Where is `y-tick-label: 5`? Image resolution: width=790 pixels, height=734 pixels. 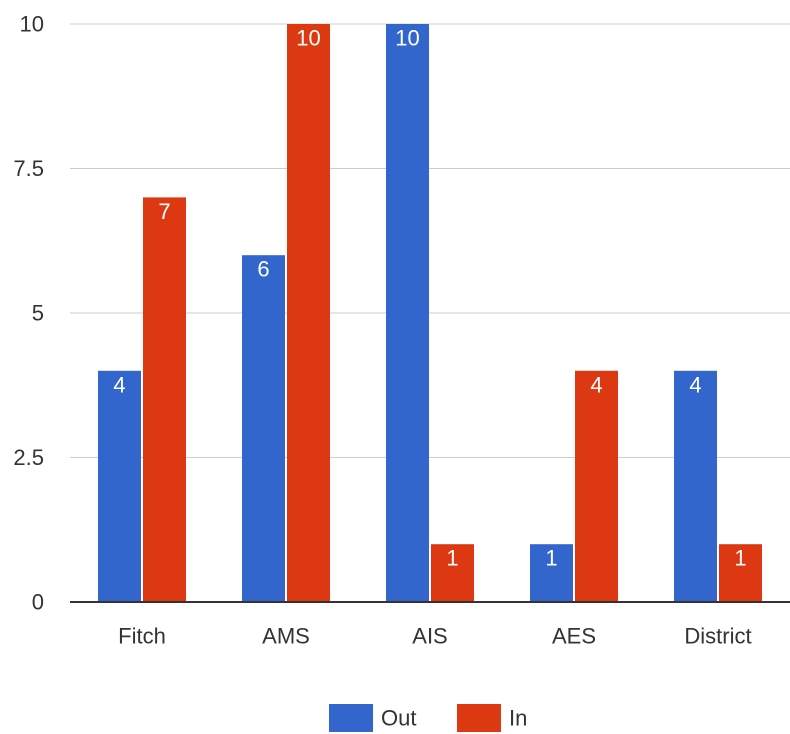
y-tick-label: 5 is located at coordinates (38, 313).